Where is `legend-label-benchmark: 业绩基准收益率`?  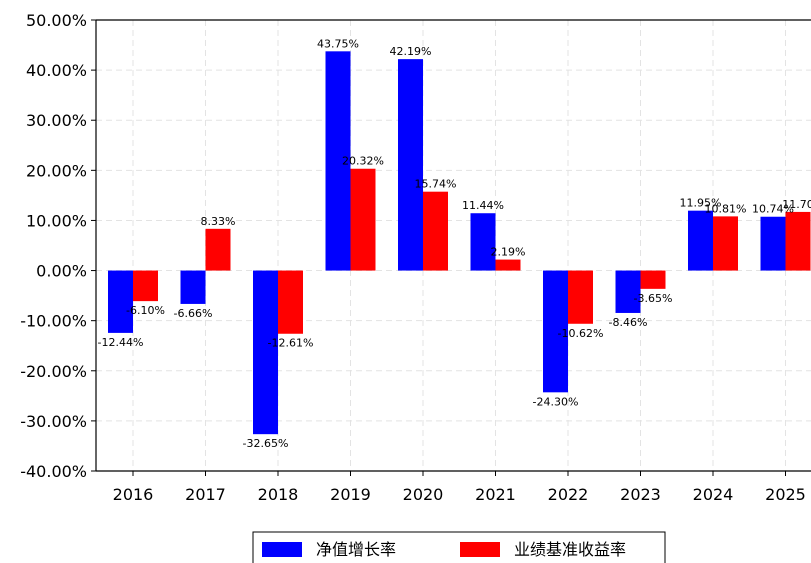
legend-label-benchmark: 业绩基准收益率 is located at coordinates (570, 549).